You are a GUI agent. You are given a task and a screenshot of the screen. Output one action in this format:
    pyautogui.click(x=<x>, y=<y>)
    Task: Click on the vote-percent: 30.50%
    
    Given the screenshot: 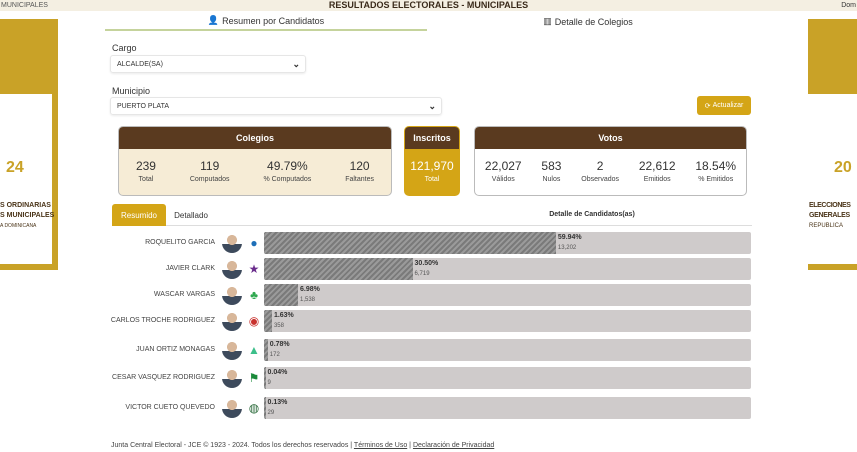 What is the action you would take?
    pyautogui.click(x=426, y=263)
    